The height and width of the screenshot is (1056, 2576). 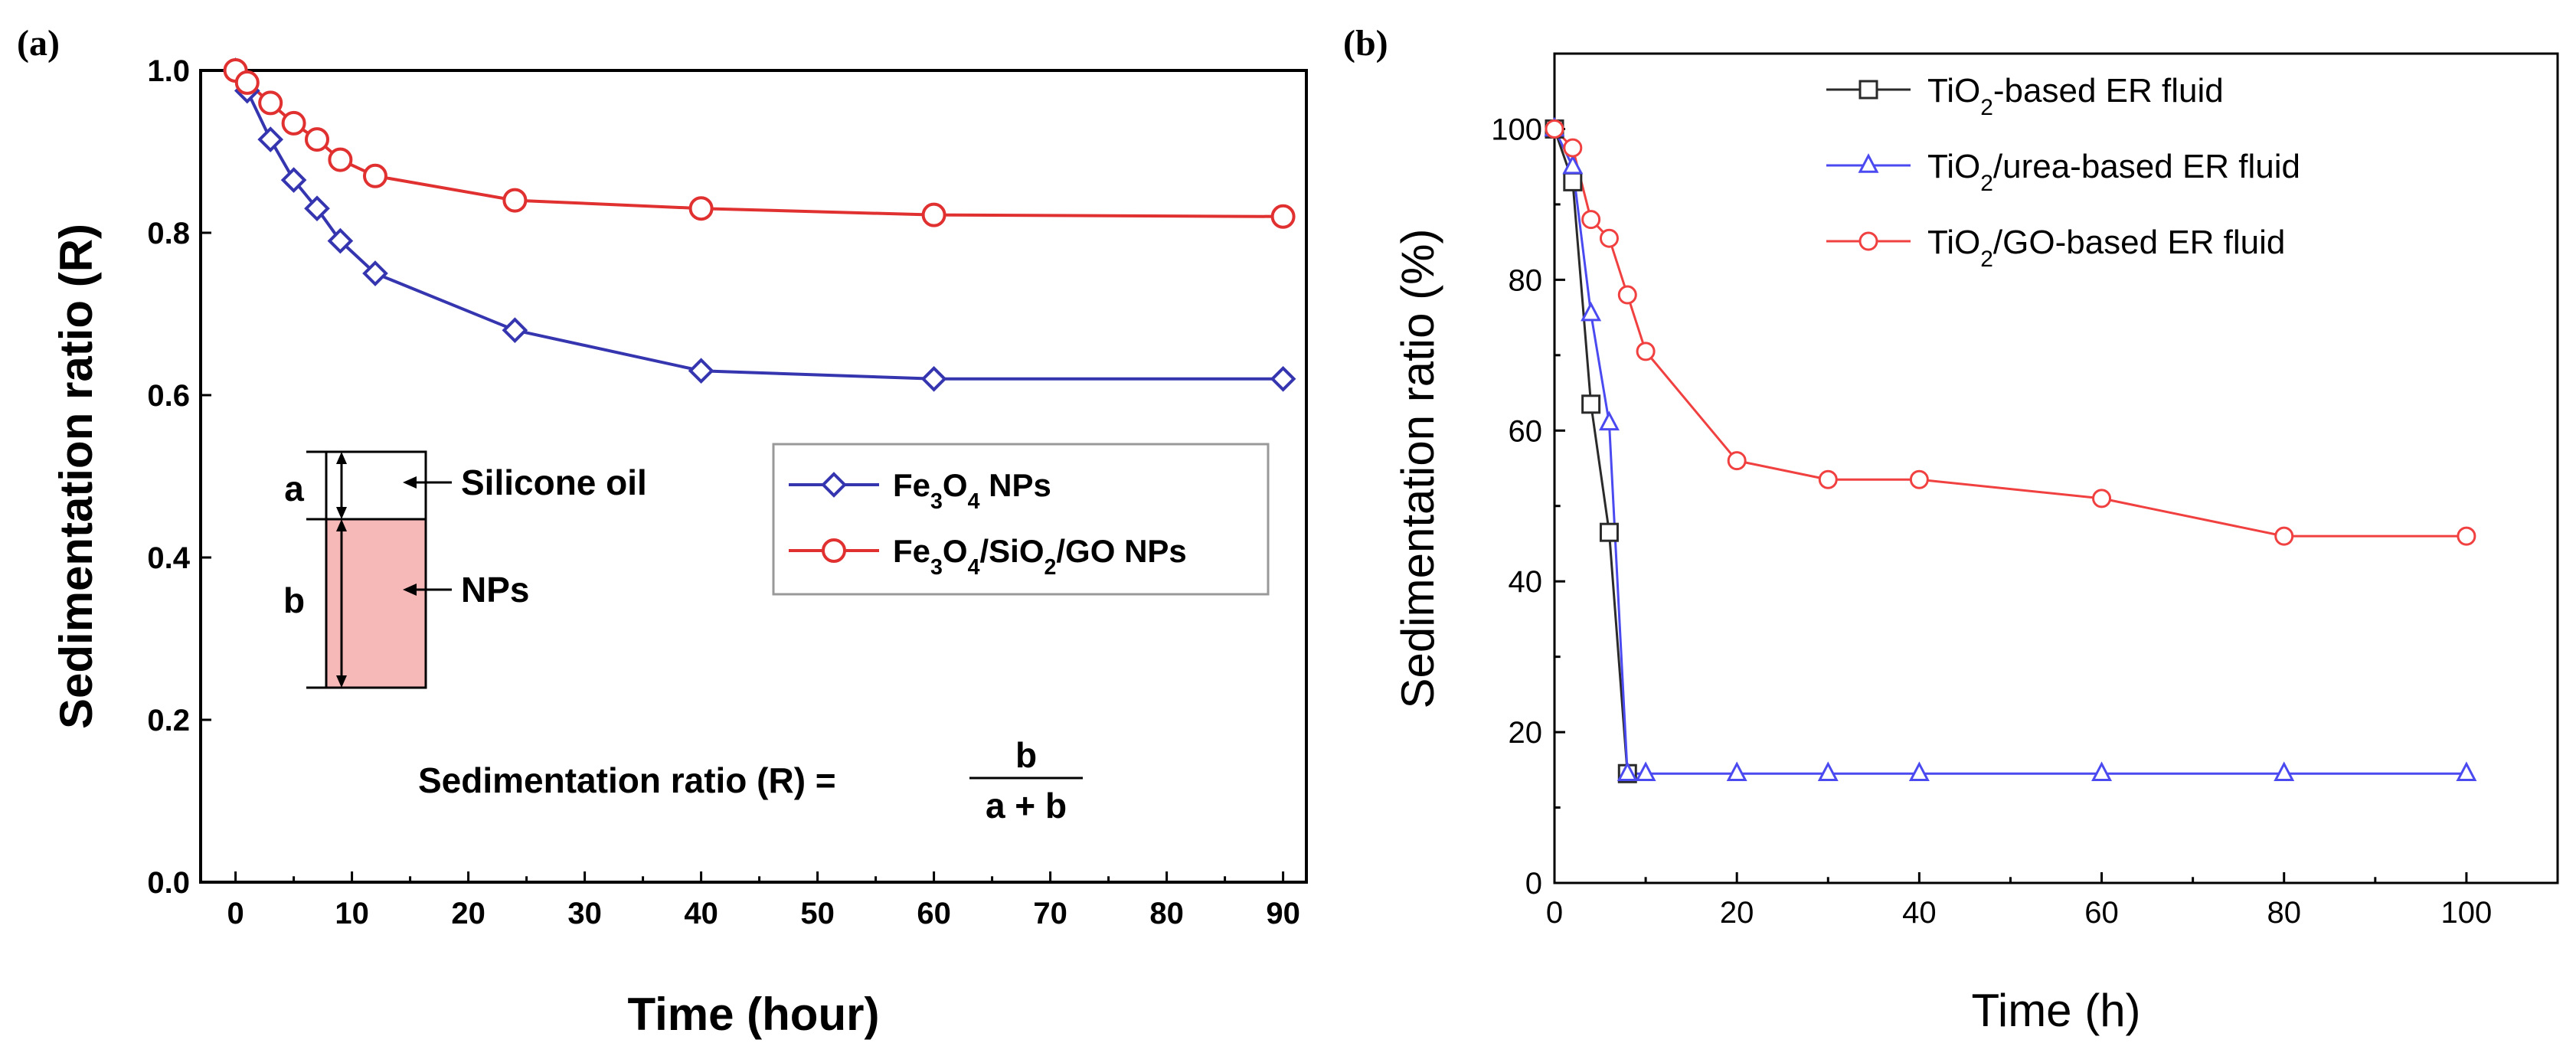 What do you see at coordinates (1526, 431) in the screenshot?
I see `b-y-tick-label-3: 60` at bounding box center [1526, 431].